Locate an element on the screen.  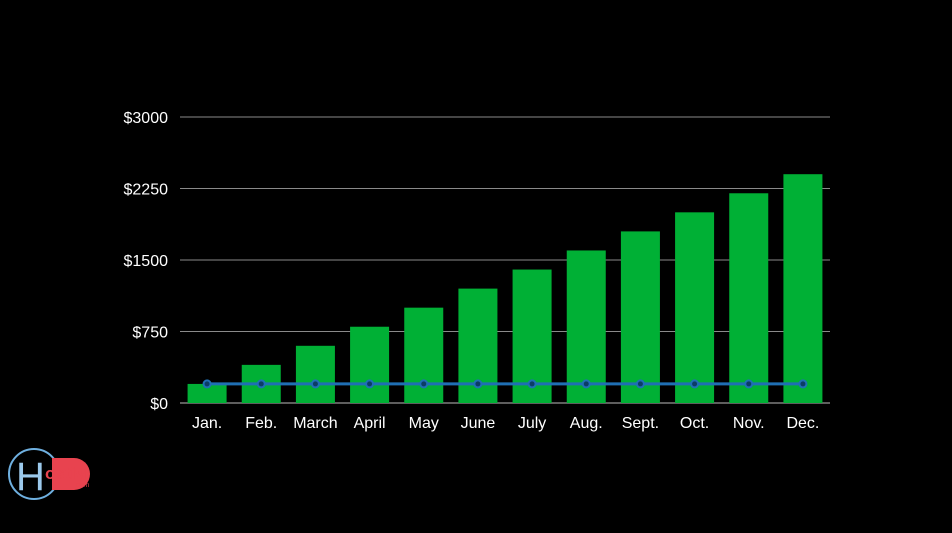
logo-text: ostivi is located at coordinates (67, 473).